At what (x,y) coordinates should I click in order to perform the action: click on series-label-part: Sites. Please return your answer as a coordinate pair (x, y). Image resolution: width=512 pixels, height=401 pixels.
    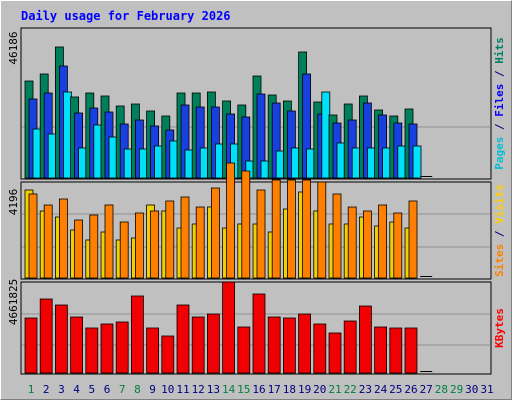
    Looking at the image, I should click on (499, 260).